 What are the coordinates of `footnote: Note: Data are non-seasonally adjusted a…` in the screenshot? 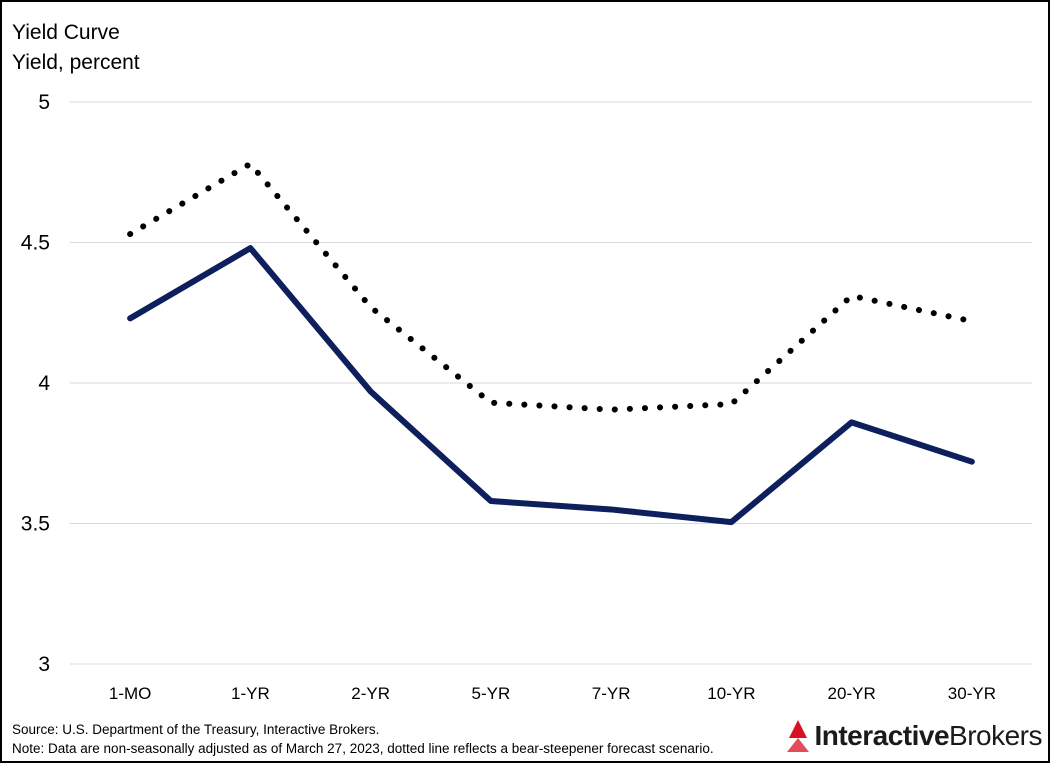 It's located at (363, 748).